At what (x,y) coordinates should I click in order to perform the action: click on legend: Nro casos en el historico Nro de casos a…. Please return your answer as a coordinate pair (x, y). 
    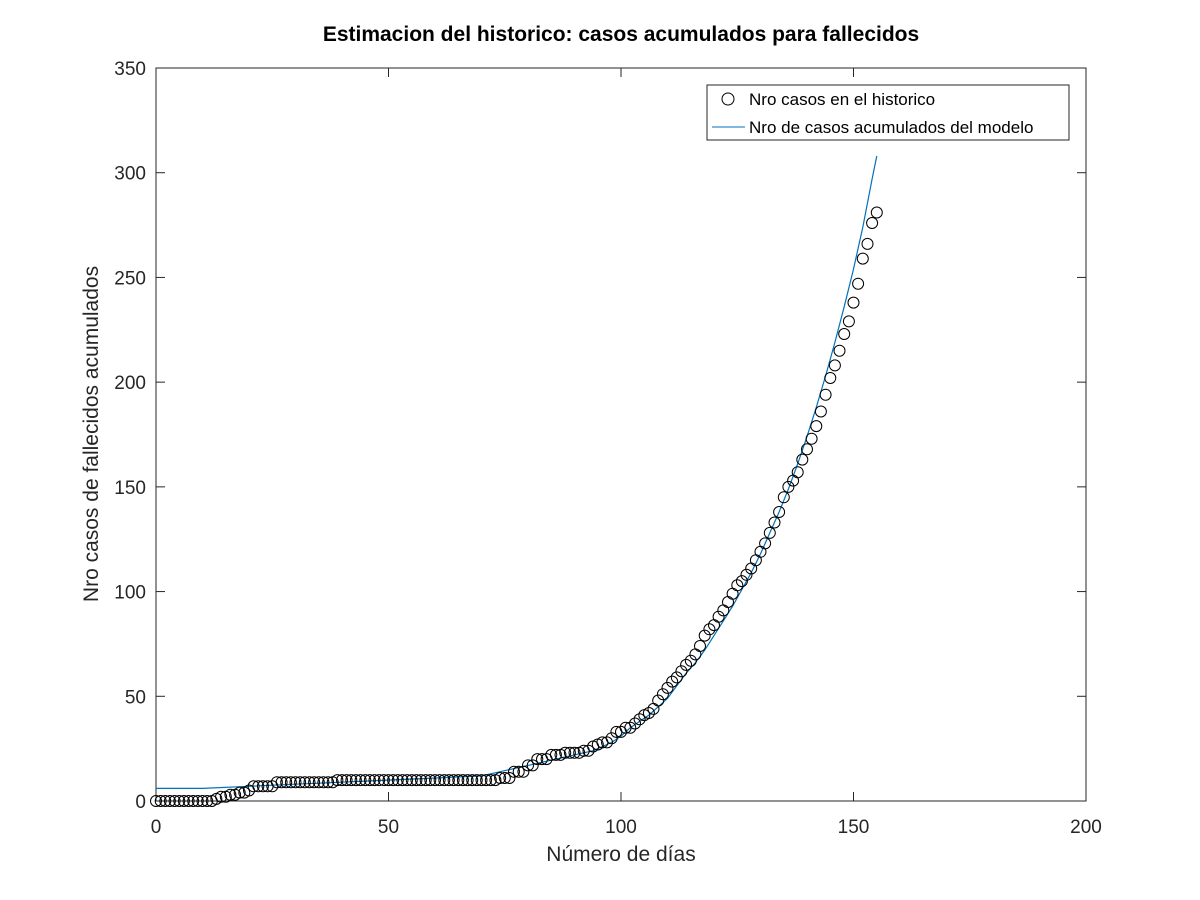
    Looking at the image, I should click on (888, 112).